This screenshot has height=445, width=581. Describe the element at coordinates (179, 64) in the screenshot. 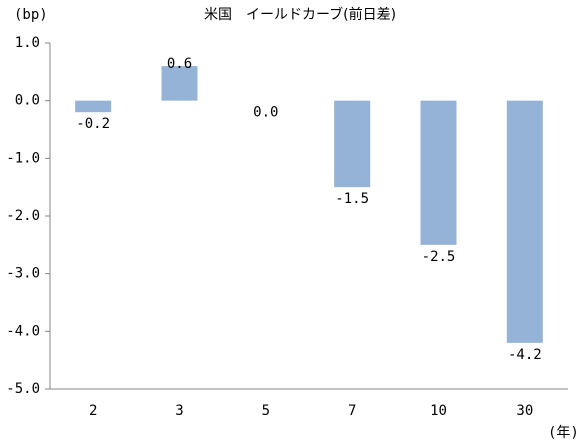

I see `value-label: 0.6` at that location.